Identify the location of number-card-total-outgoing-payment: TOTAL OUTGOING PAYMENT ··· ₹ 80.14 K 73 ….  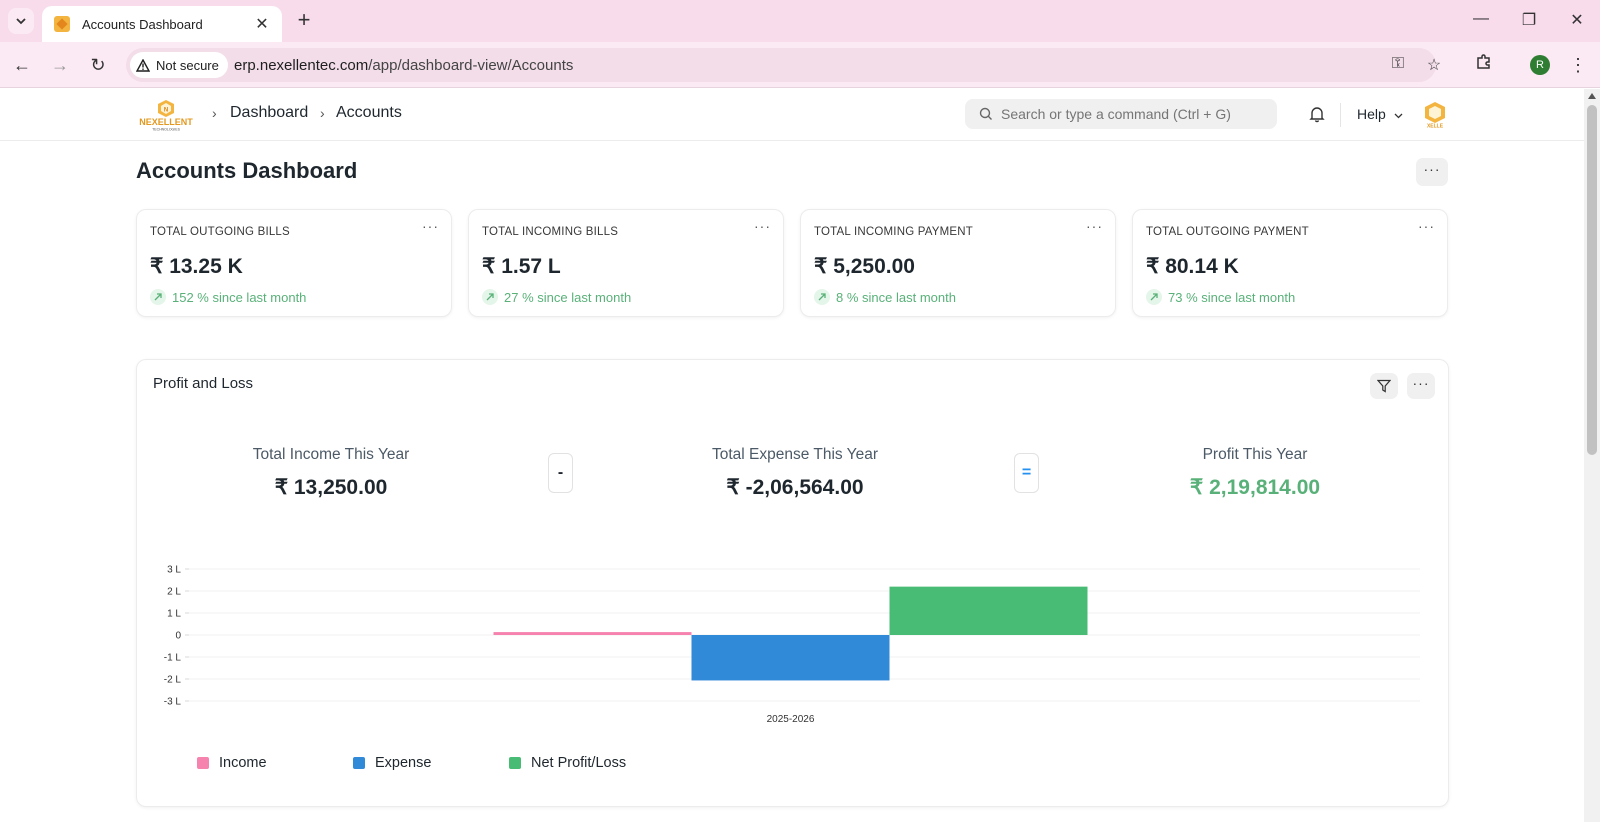
(1290, 263).